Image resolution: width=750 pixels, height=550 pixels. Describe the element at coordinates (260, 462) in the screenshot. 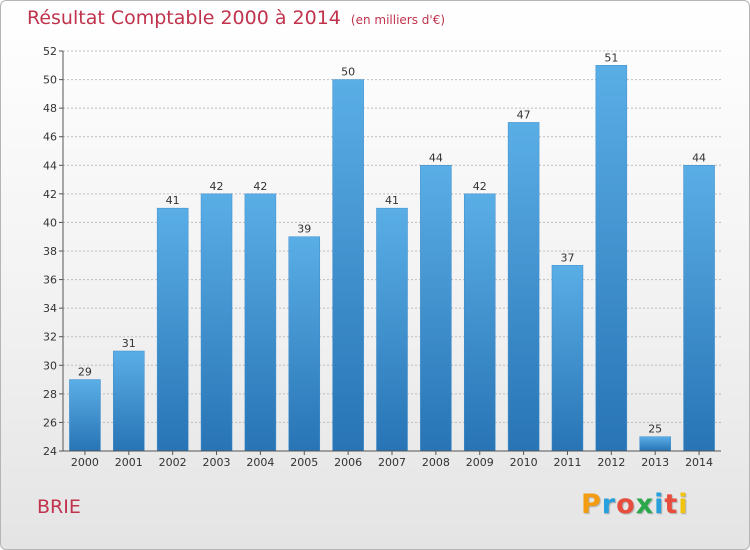

I see `x-tick-label: 2004` at that location.